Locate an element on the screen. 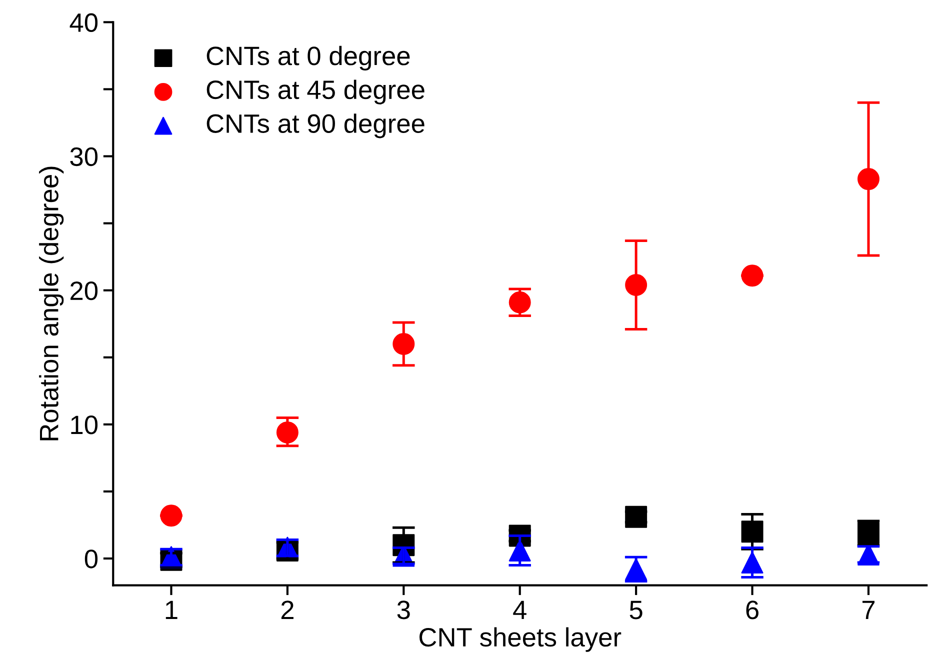 This screenshot has height=672, width=935. x-tick-label: 5 is located at coordinates (636, 610).